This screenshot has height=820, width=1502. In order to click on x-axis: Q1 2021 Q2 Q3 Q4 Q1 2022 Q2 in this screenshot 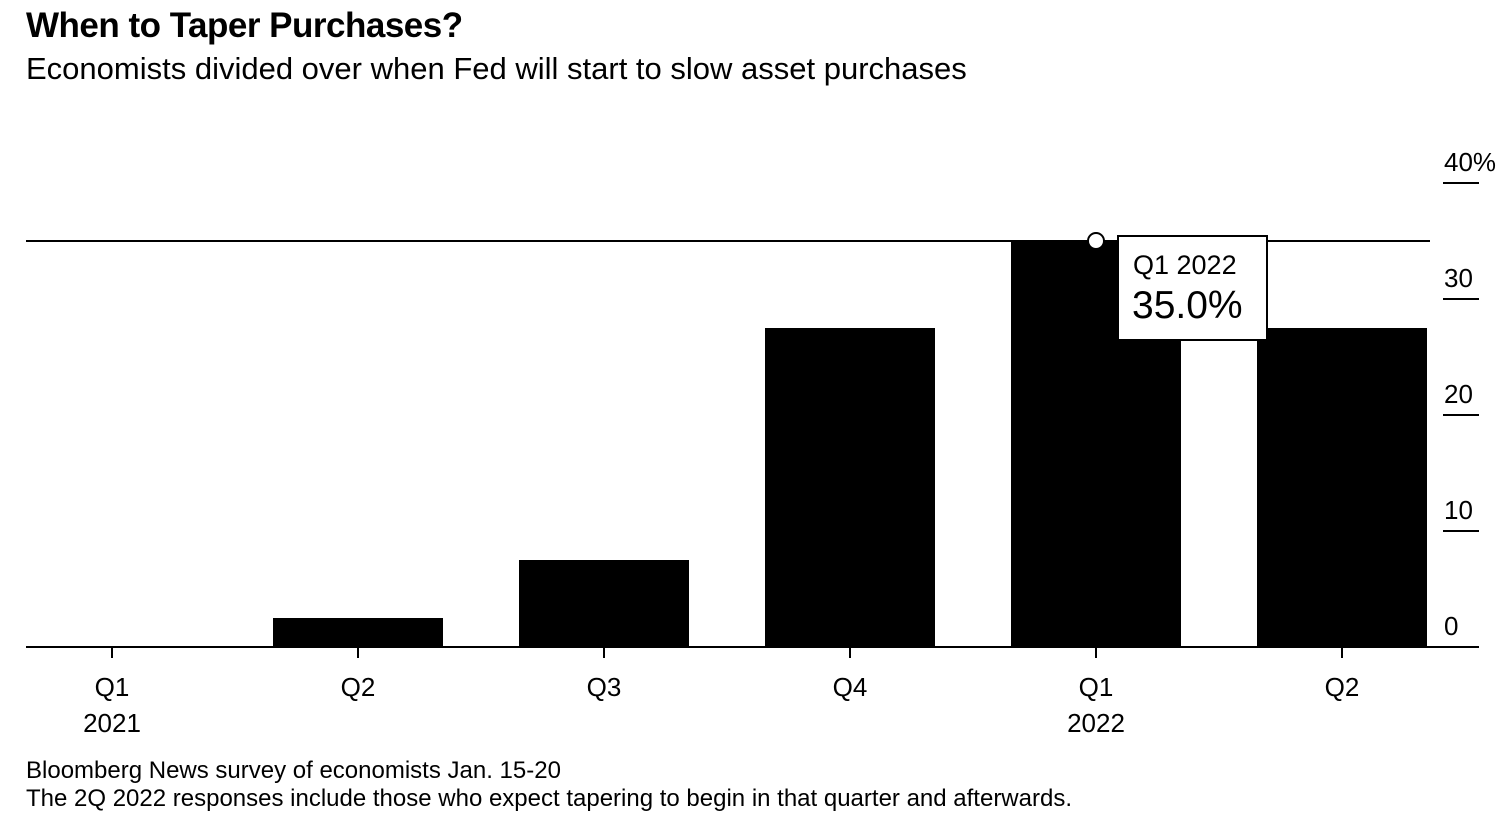, I will do `click(721, 692)`.